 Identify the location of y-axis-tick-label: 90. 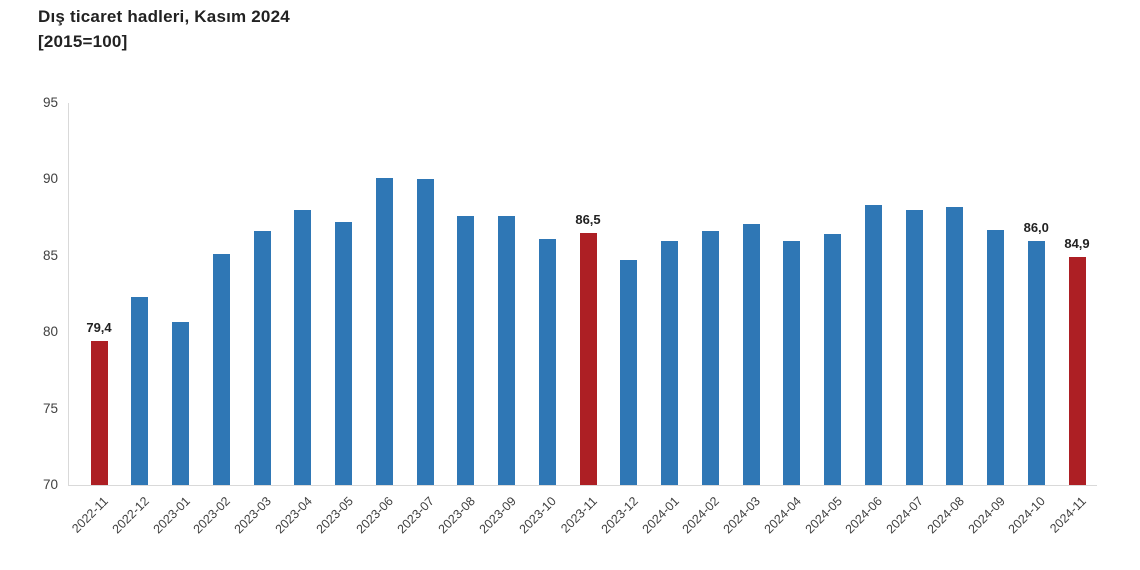
(50, 179).